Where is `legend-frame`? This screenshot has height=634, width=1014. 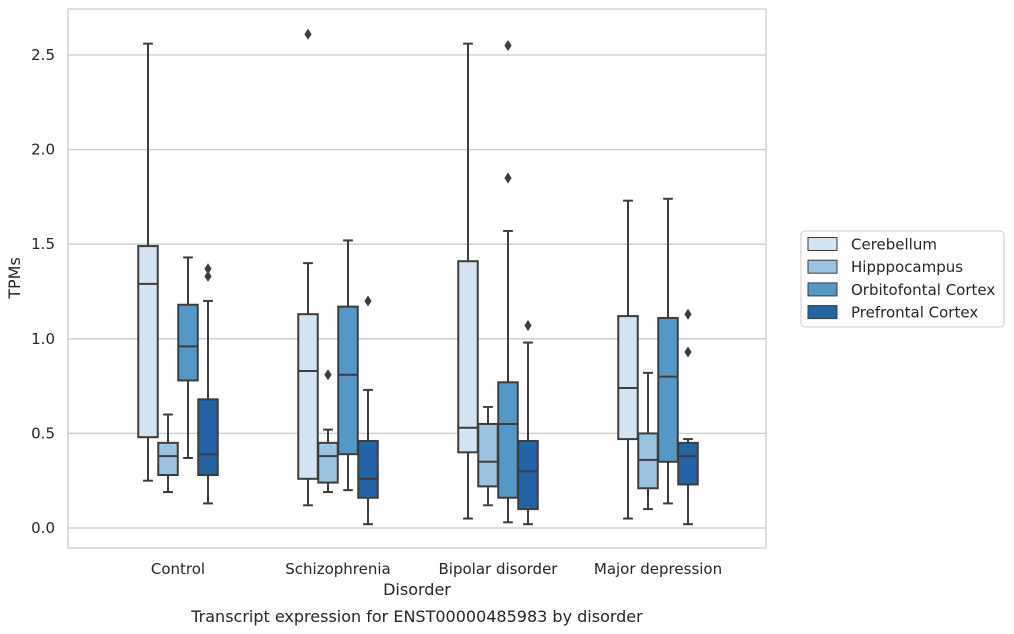
legend-frame is located at coordinates (902, 279).